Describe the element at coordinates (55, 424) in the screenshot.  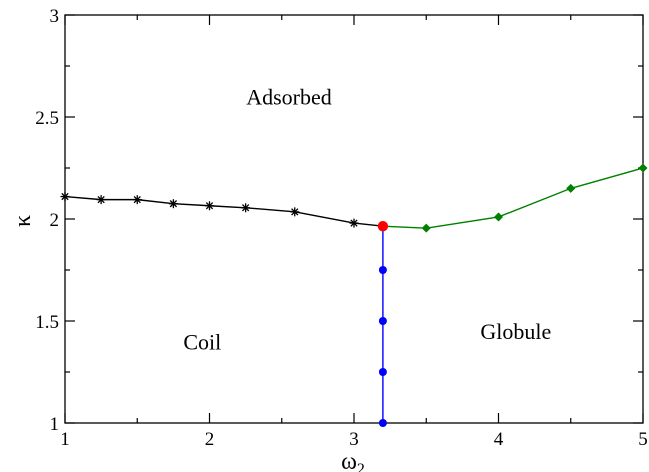
I see `y-tick-label: 1` at that location.